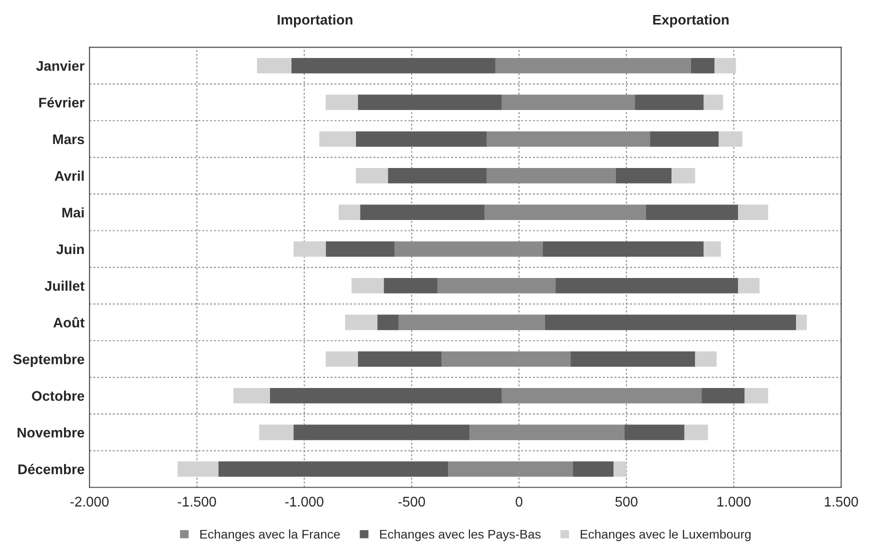 This screenshot has height=557, width=869. I want to click on legend-label: Echanges avec le Luxembourg, so click(665, 535).